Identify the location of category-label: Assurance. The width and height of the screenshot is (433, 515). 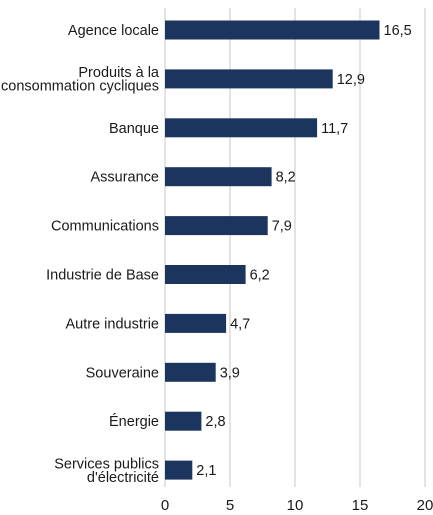
(124, 178).